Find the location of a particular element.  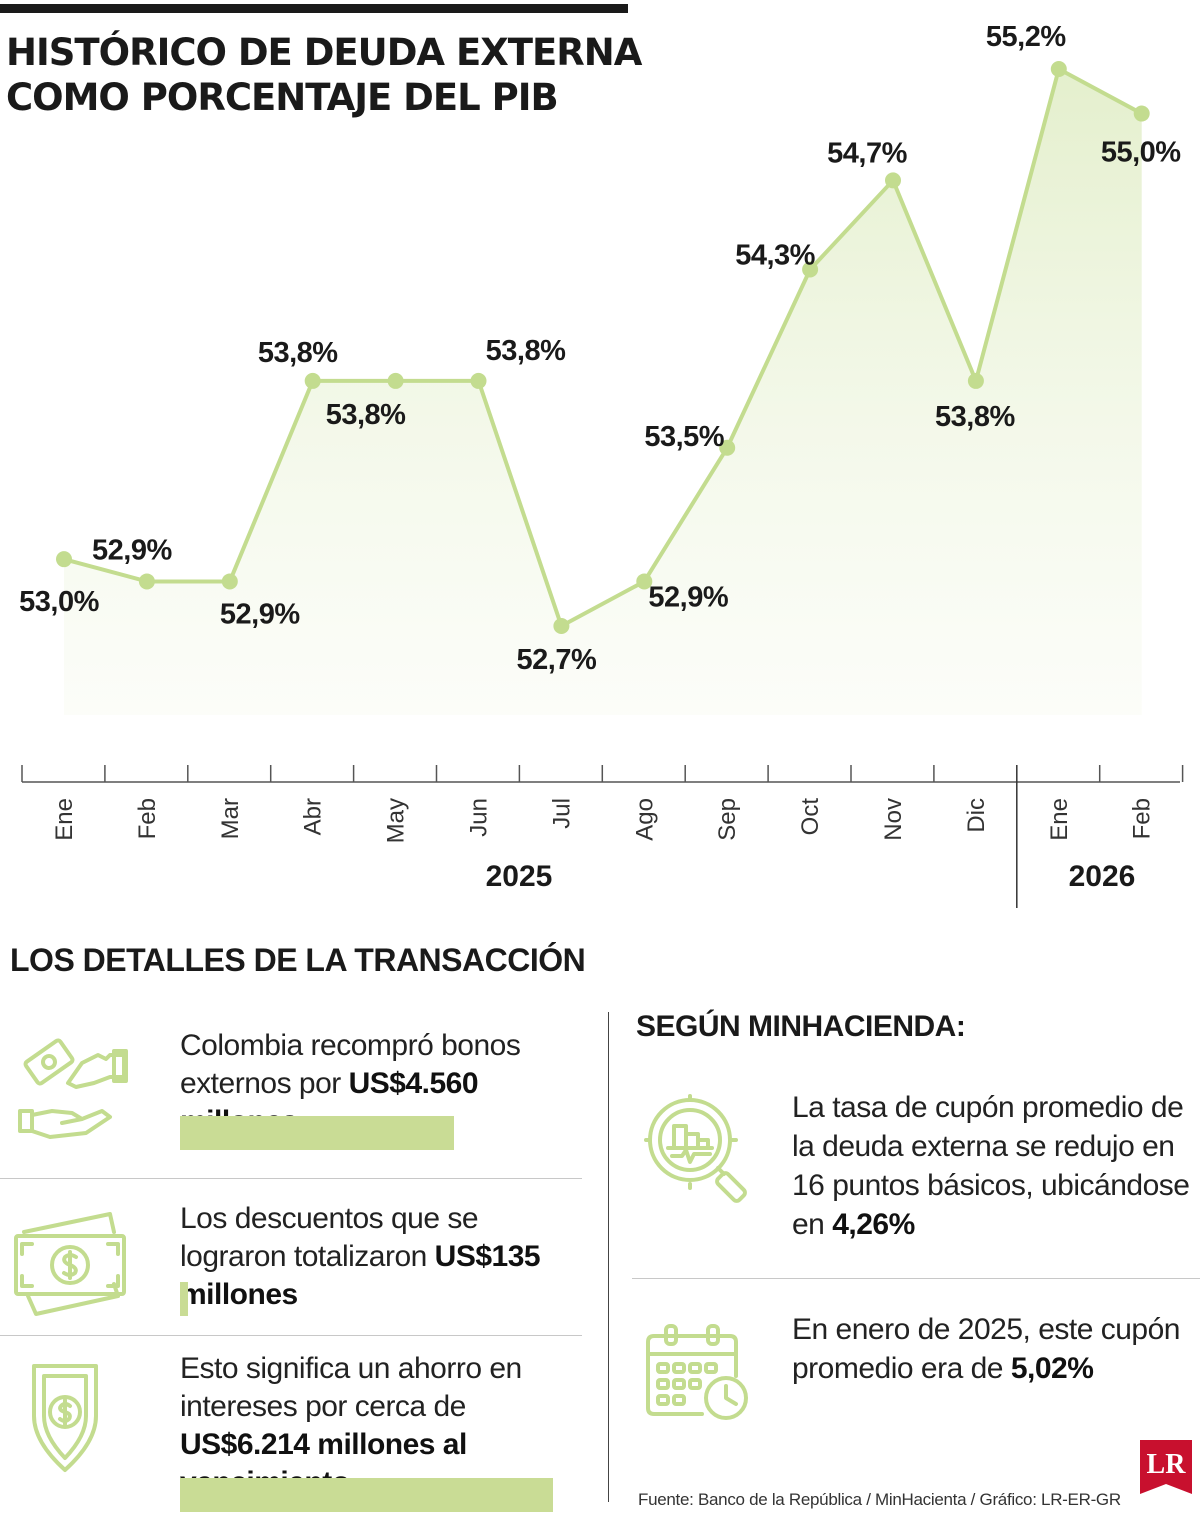

x-tick-label: Sep is located at coordinates (727, 819).